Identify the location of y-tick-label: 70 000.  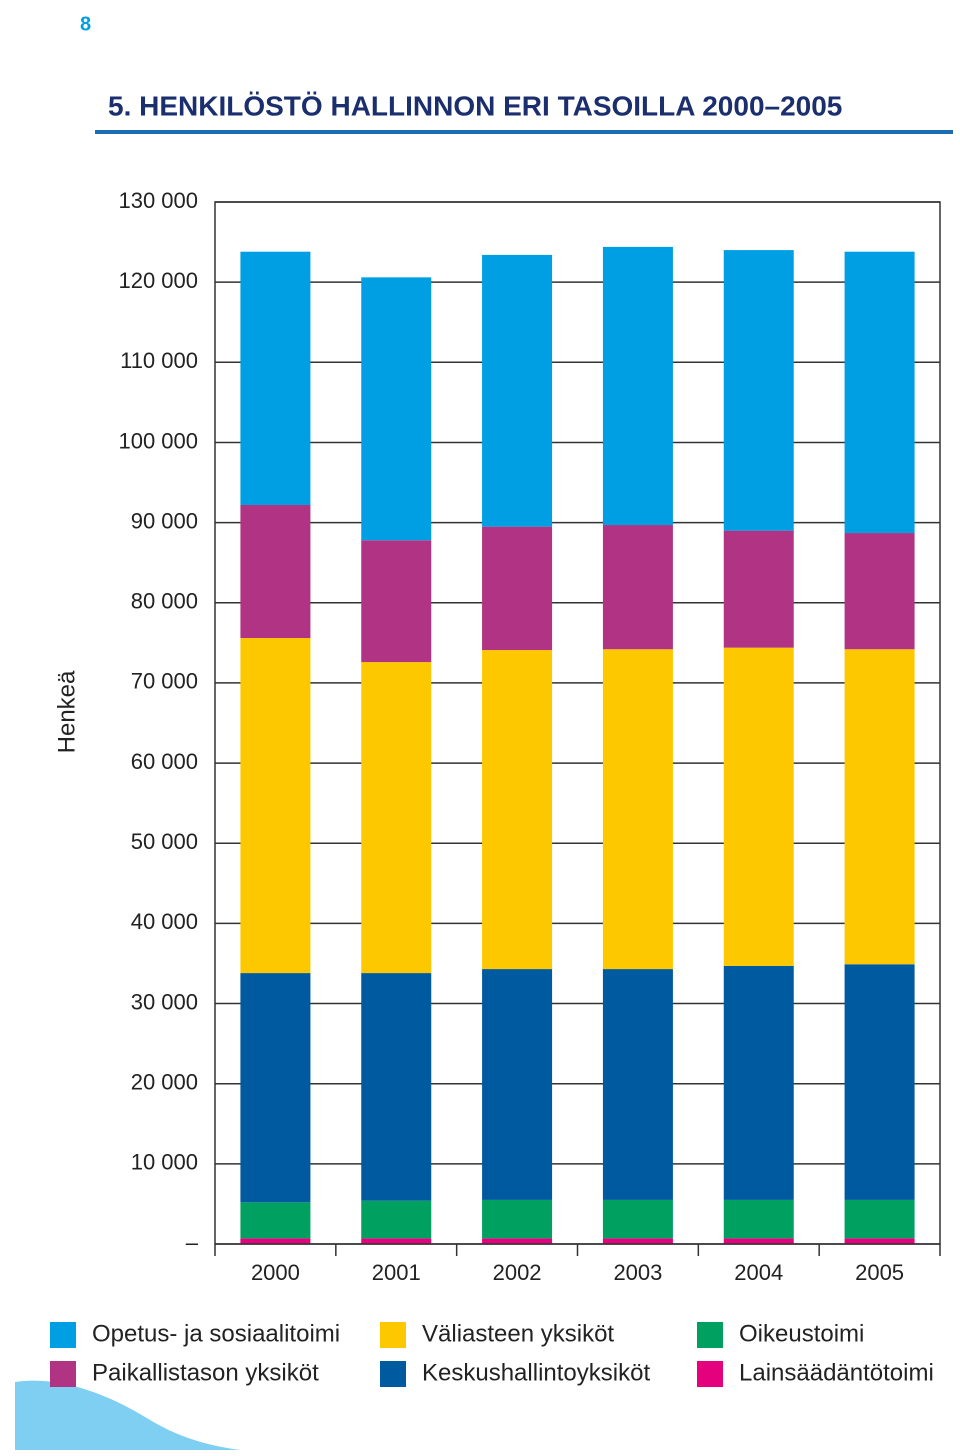
(164, 681).